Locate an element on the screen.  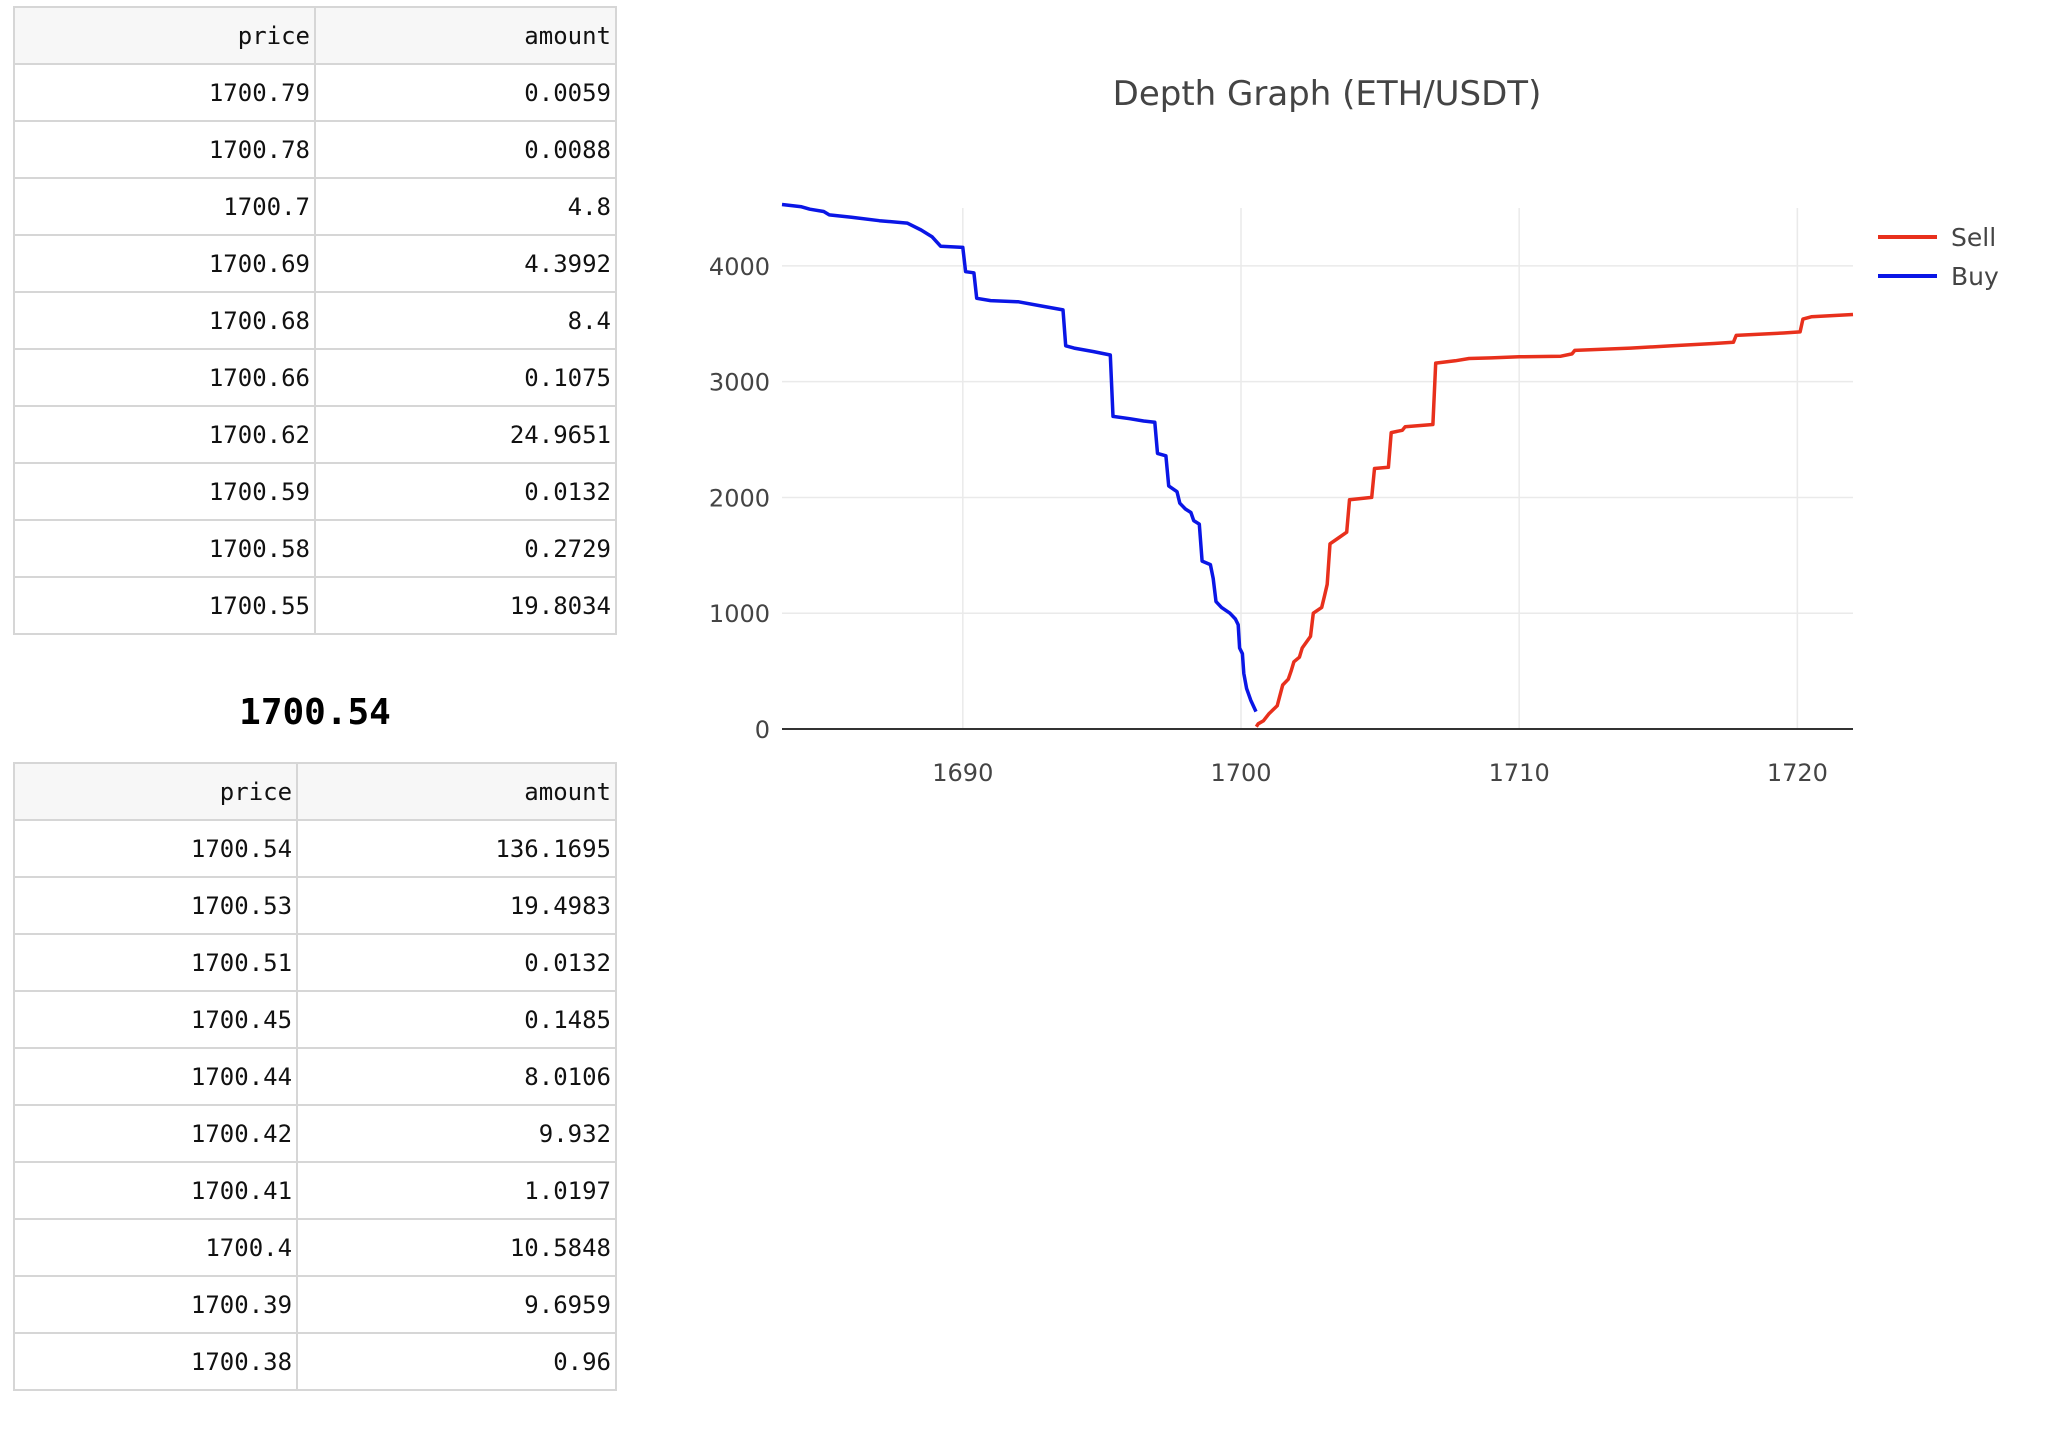
table-row: 1700.42 9.932 is located at coordinates (314, 1133).